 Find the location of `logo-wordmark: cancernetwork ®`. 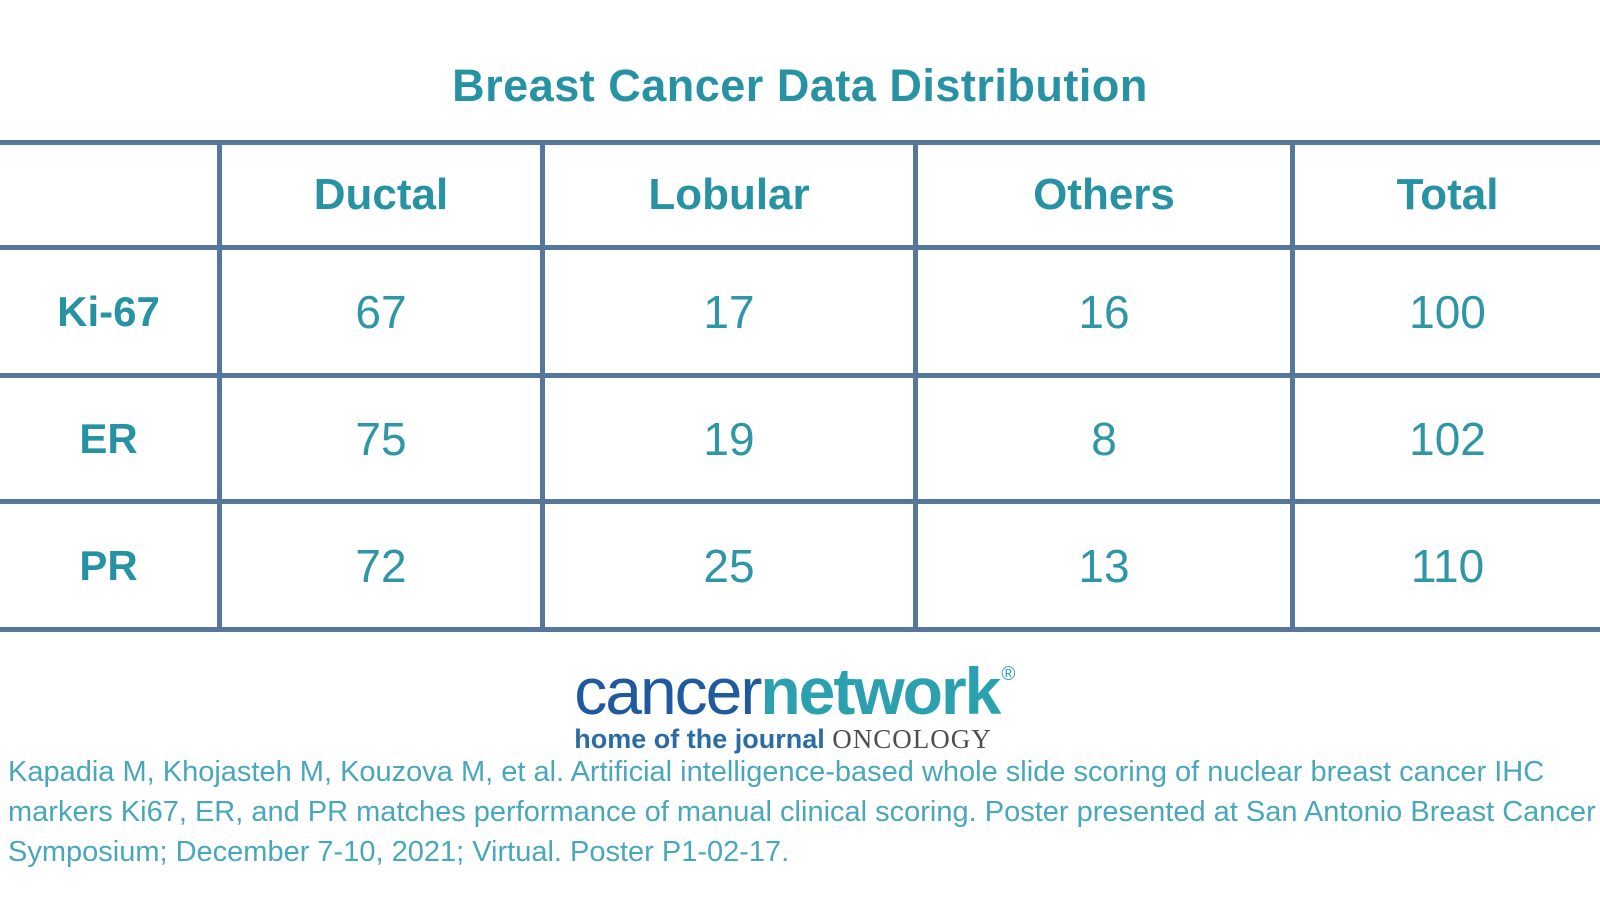

logo-wordmark: cancernetwork ® is located at coordinates (800, 683).